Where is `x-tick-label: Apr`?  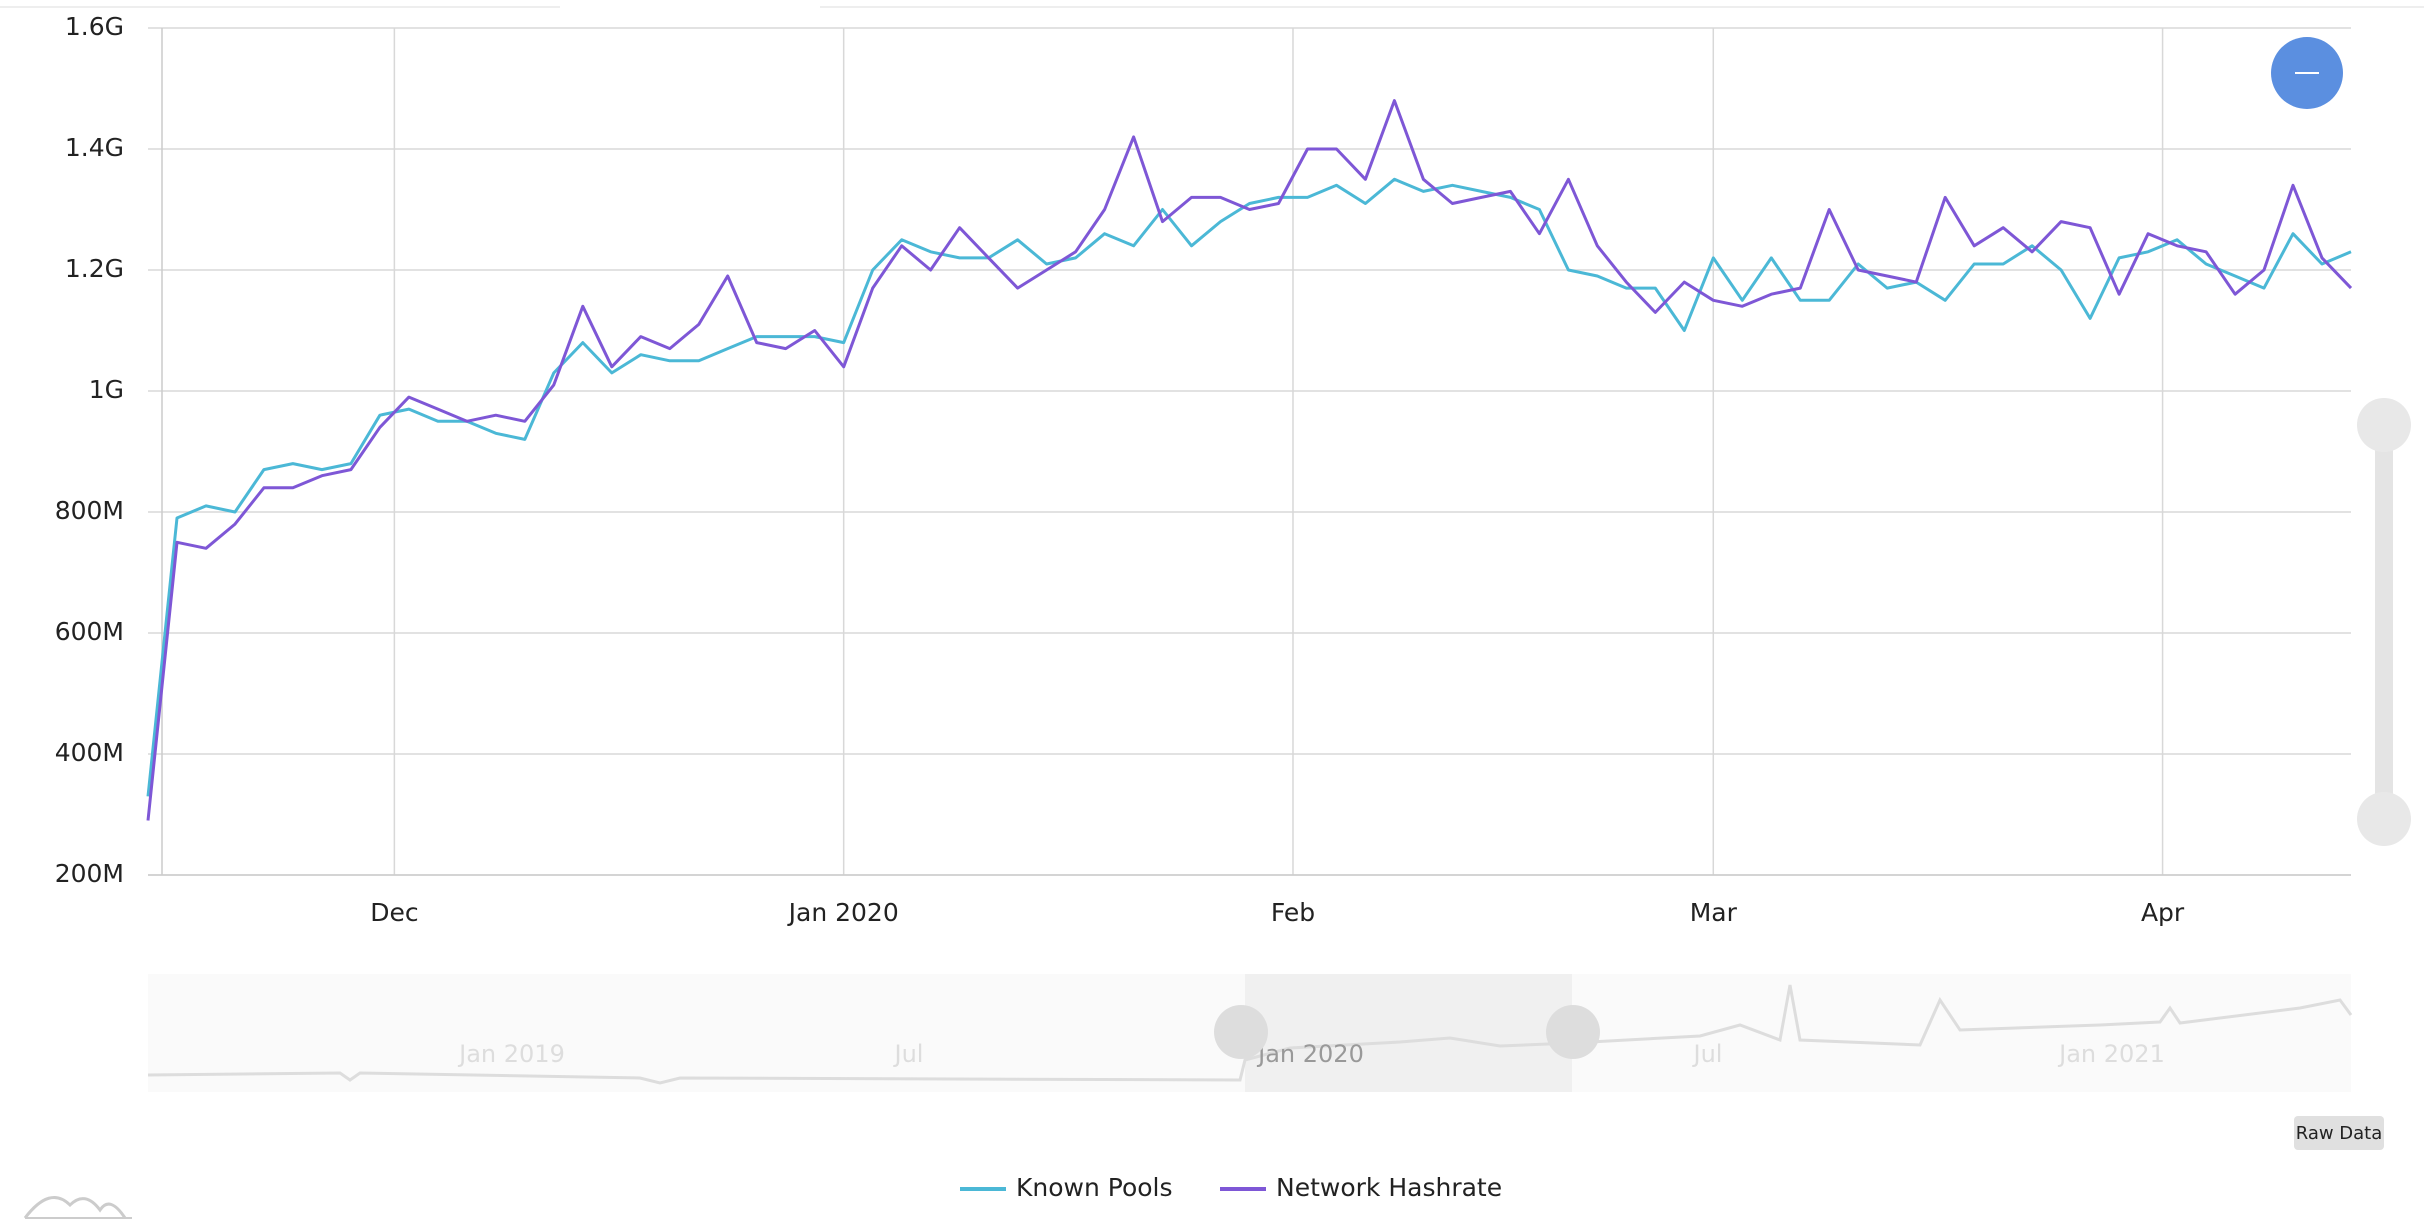
x-tick-label: Apr is located at coordinates (2163, 912).